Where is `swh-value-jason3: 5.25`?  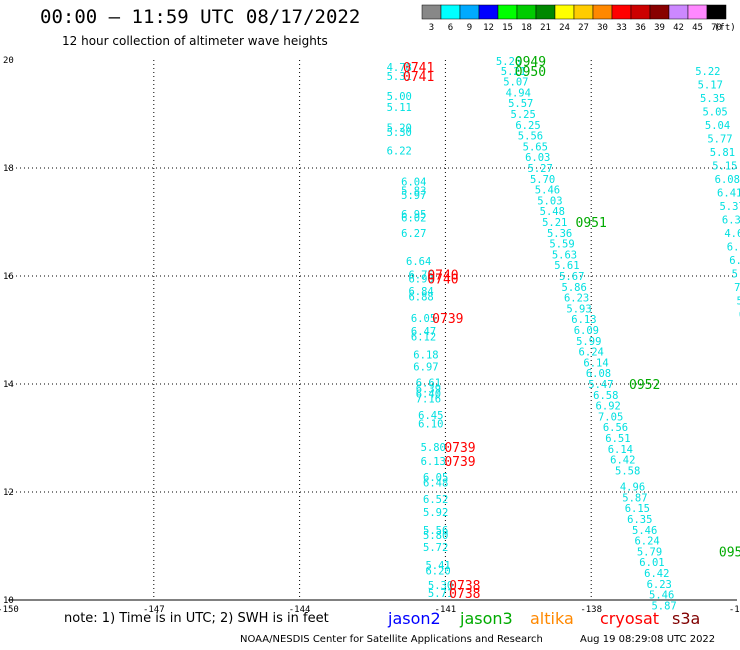
swh-value-jason3: 5.25 is located at coordinates (523, 115).